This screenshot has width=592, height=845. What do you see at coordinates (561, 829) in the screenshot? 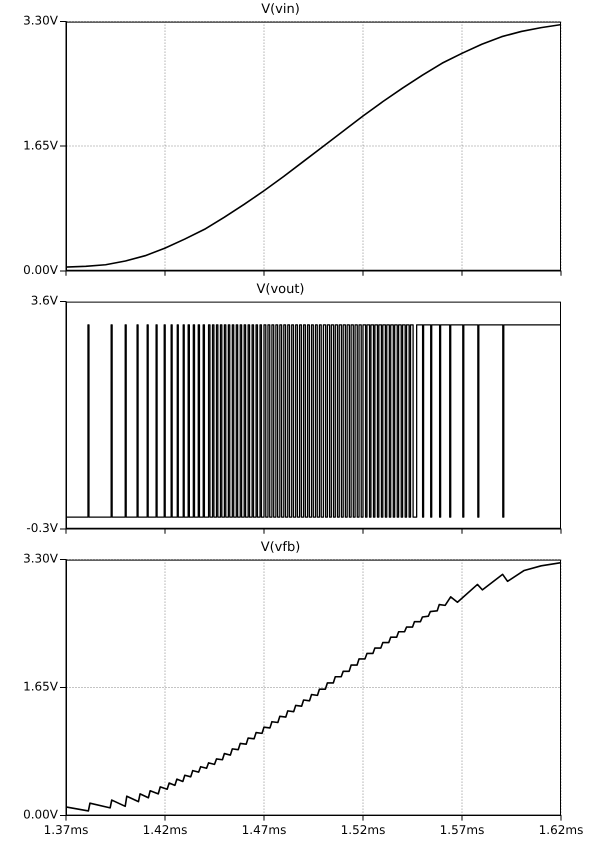
I see `x-tick-label: 1.62ms` at bounding box center [561, 829].